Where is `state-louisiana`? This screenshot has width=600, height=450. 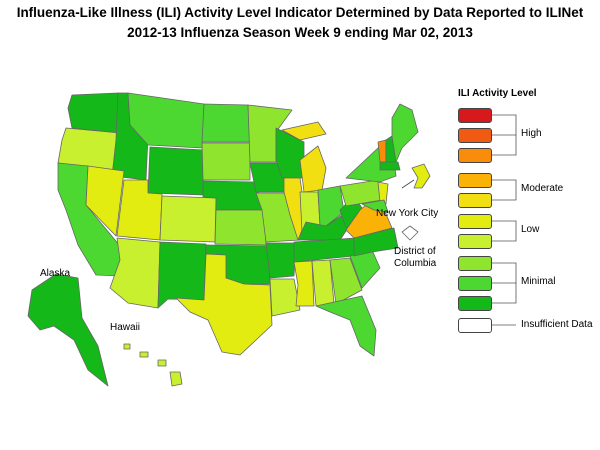
state-louisiana is located at coordinates (285, 297).